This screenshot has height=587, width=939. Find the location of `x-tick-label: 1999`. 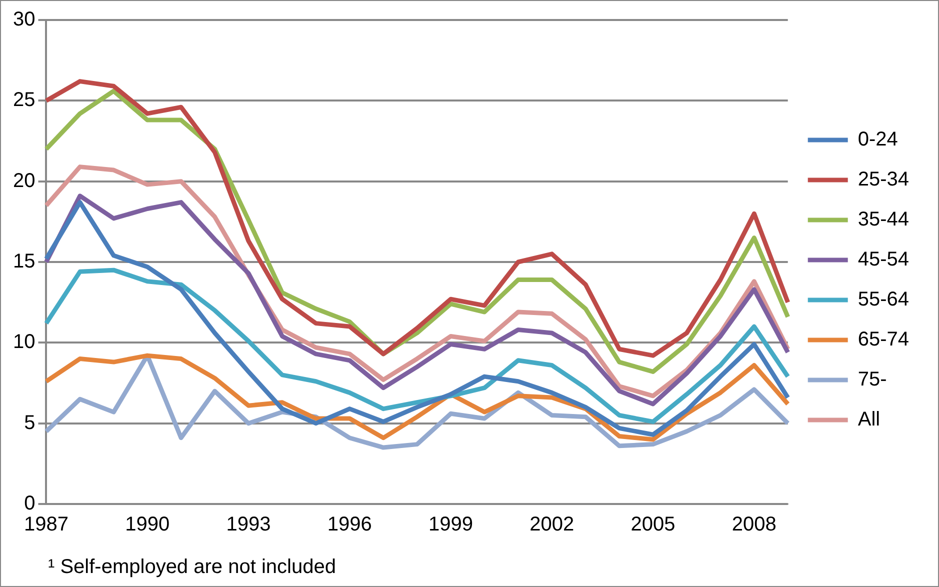

x-tick-label: 1999 is located at coordinates (451, 525).